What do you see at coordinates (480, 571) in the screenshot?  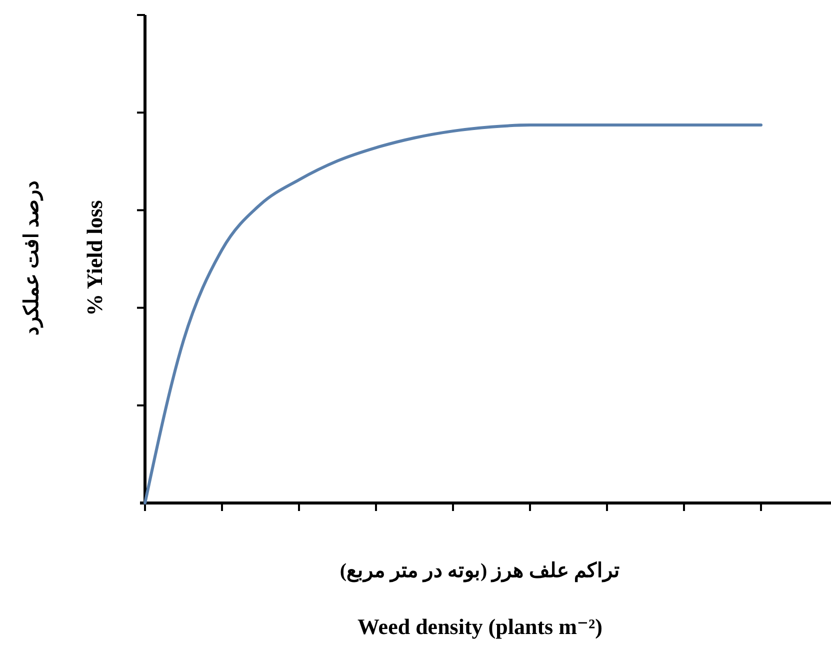 I see `x-axis-title: تراکم علف هرز (بوته در متر مربع)` at bounding box center [480, 571].